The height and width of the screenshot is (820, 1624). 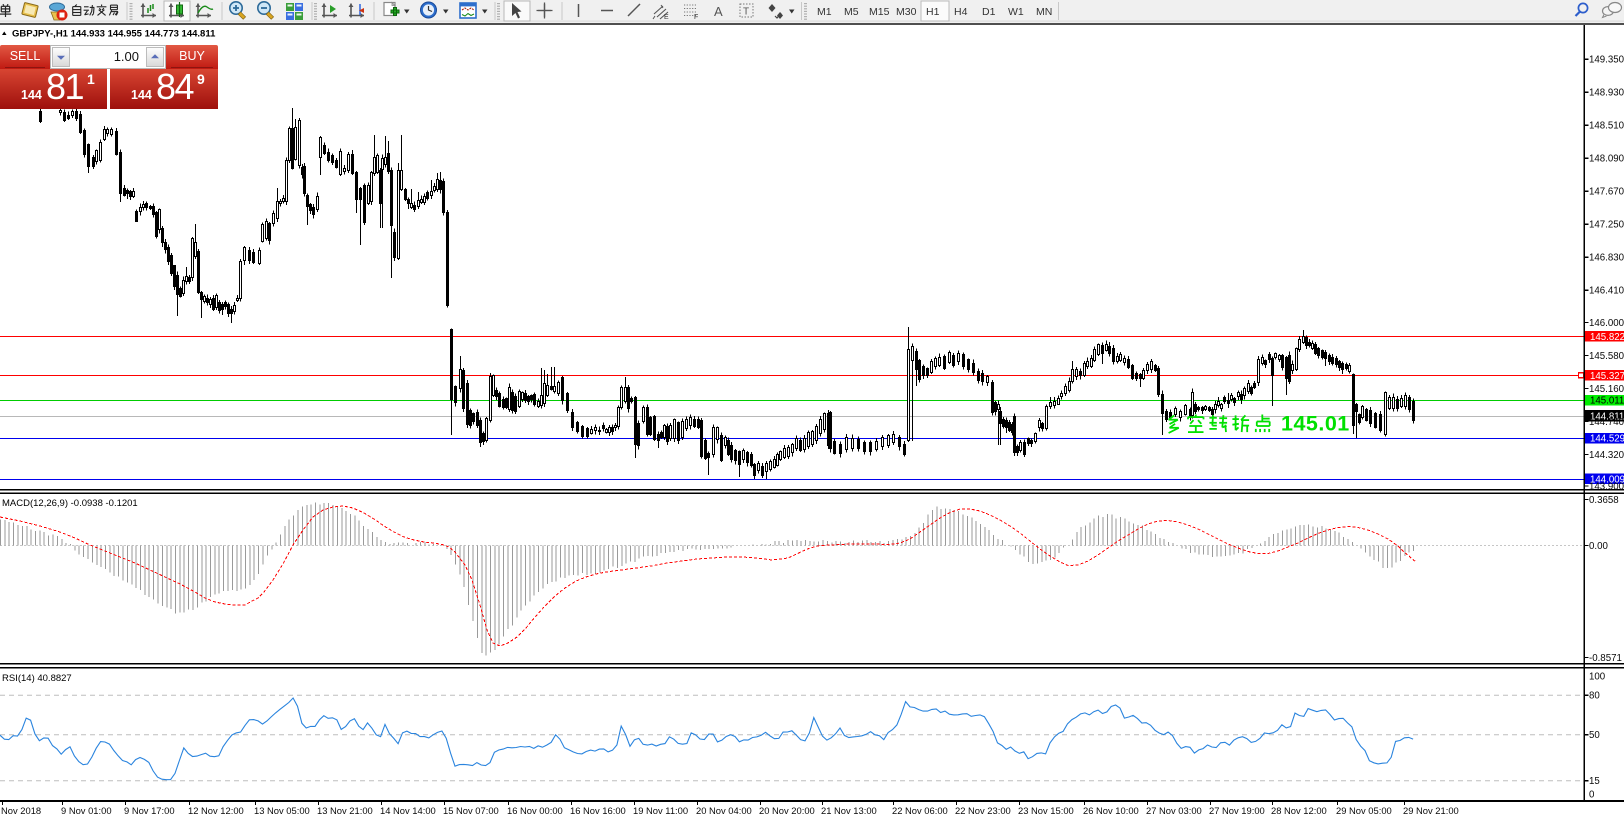 What do you see at coordinates (1594, 781) in the screenshot?
I see `svg-text: 15` at bounding box center [1594, 781].